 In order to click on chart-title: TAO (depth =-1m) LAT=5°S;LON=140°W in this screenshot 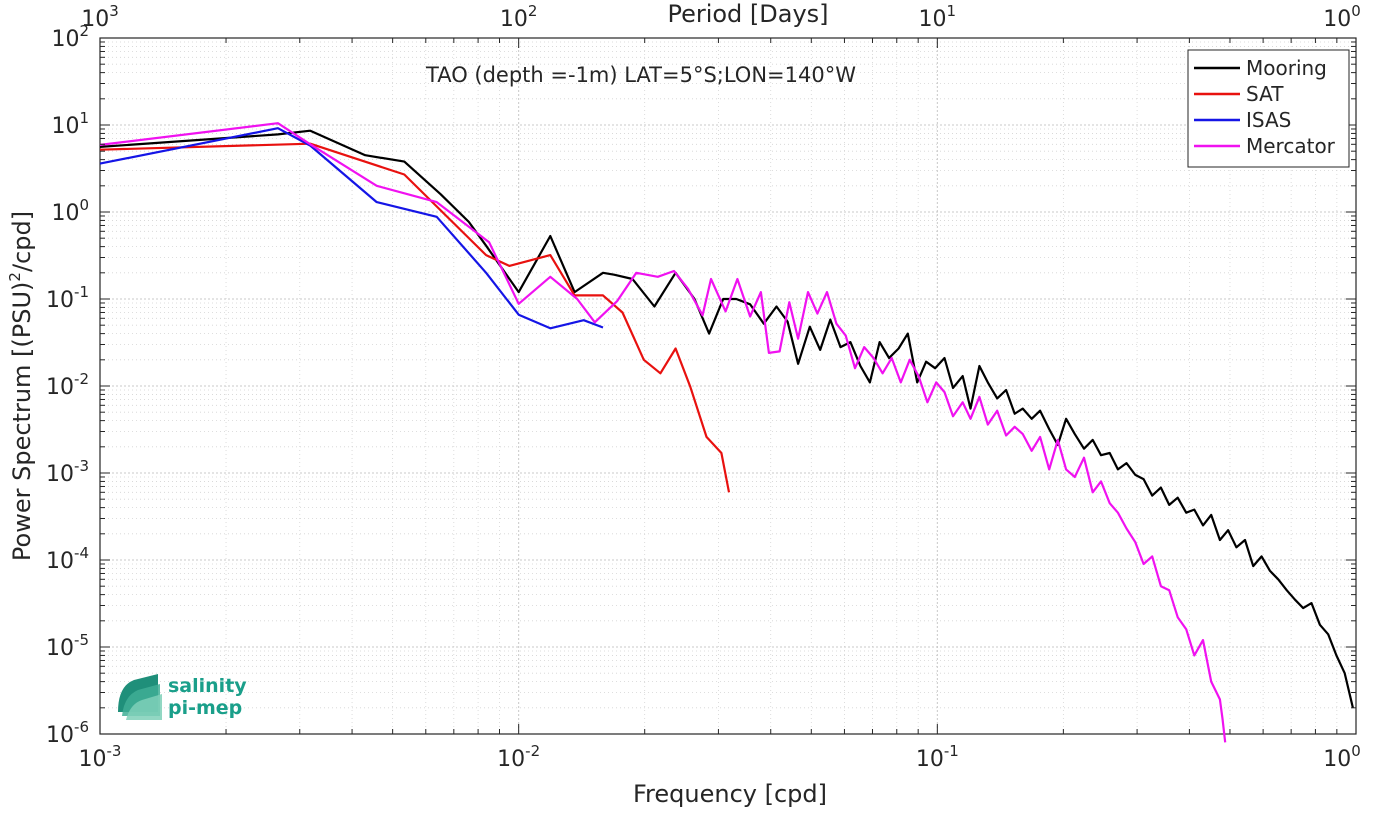, I will do `click(640, 75)`.